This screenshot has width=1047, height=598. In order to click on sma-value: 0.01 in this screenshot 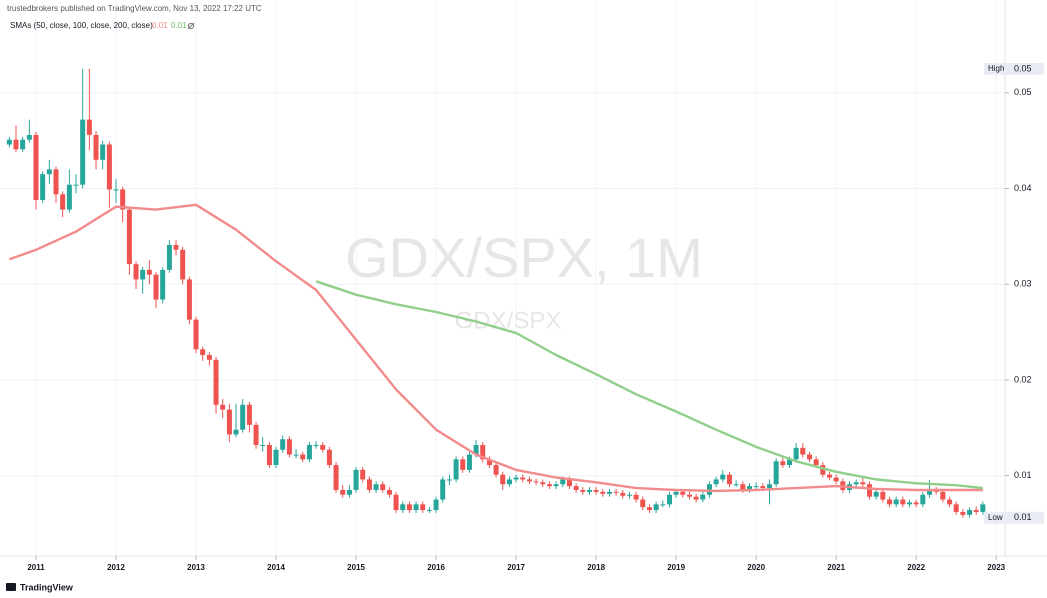, I will do `click(160, 25)`.